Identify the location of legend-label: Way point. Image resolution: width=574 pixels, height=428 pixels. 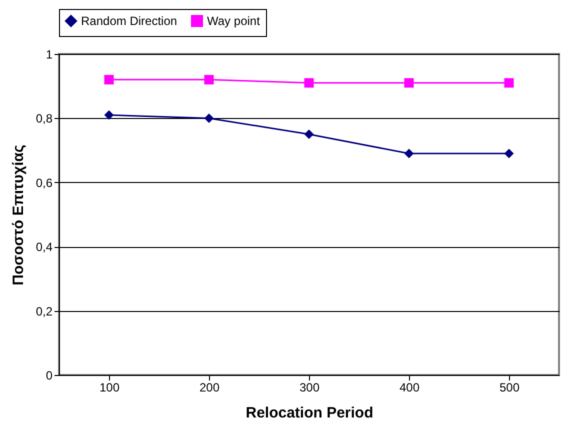
(234, 21).